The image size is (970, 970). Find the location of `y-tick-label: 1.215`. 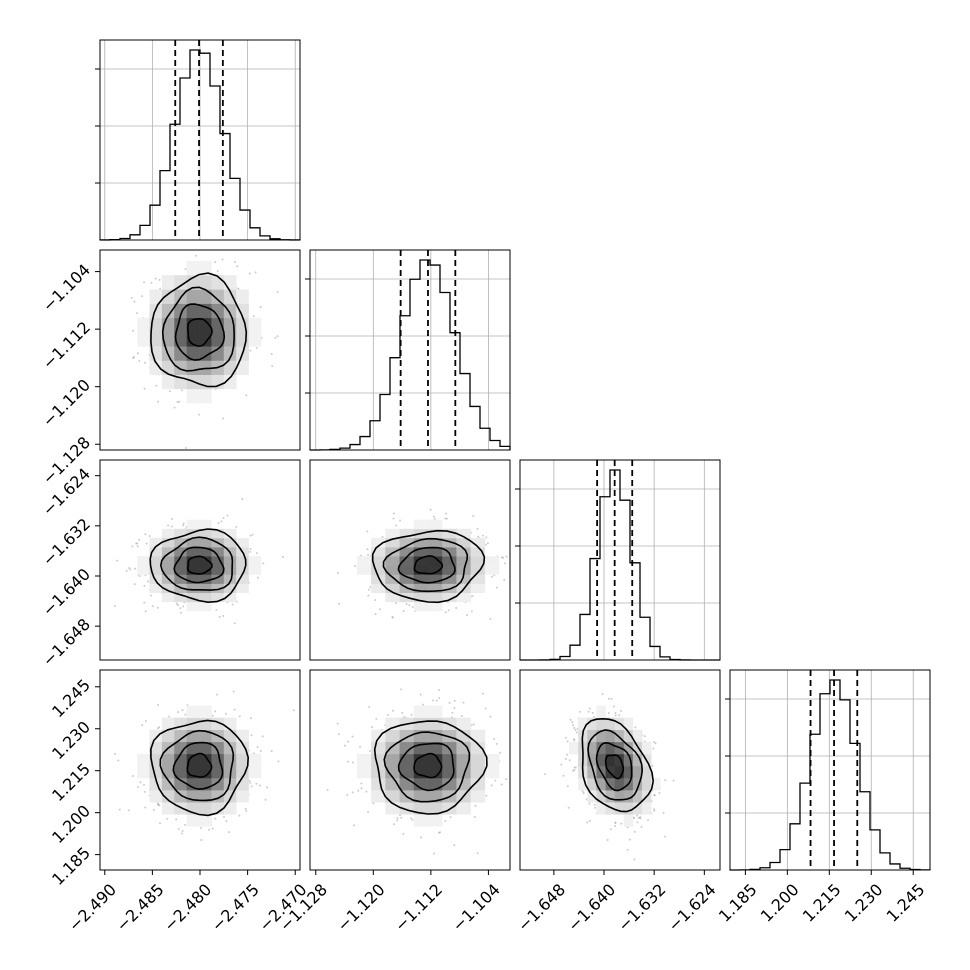

y-tick-label: 1.215 is located at coordinates (71, 782).